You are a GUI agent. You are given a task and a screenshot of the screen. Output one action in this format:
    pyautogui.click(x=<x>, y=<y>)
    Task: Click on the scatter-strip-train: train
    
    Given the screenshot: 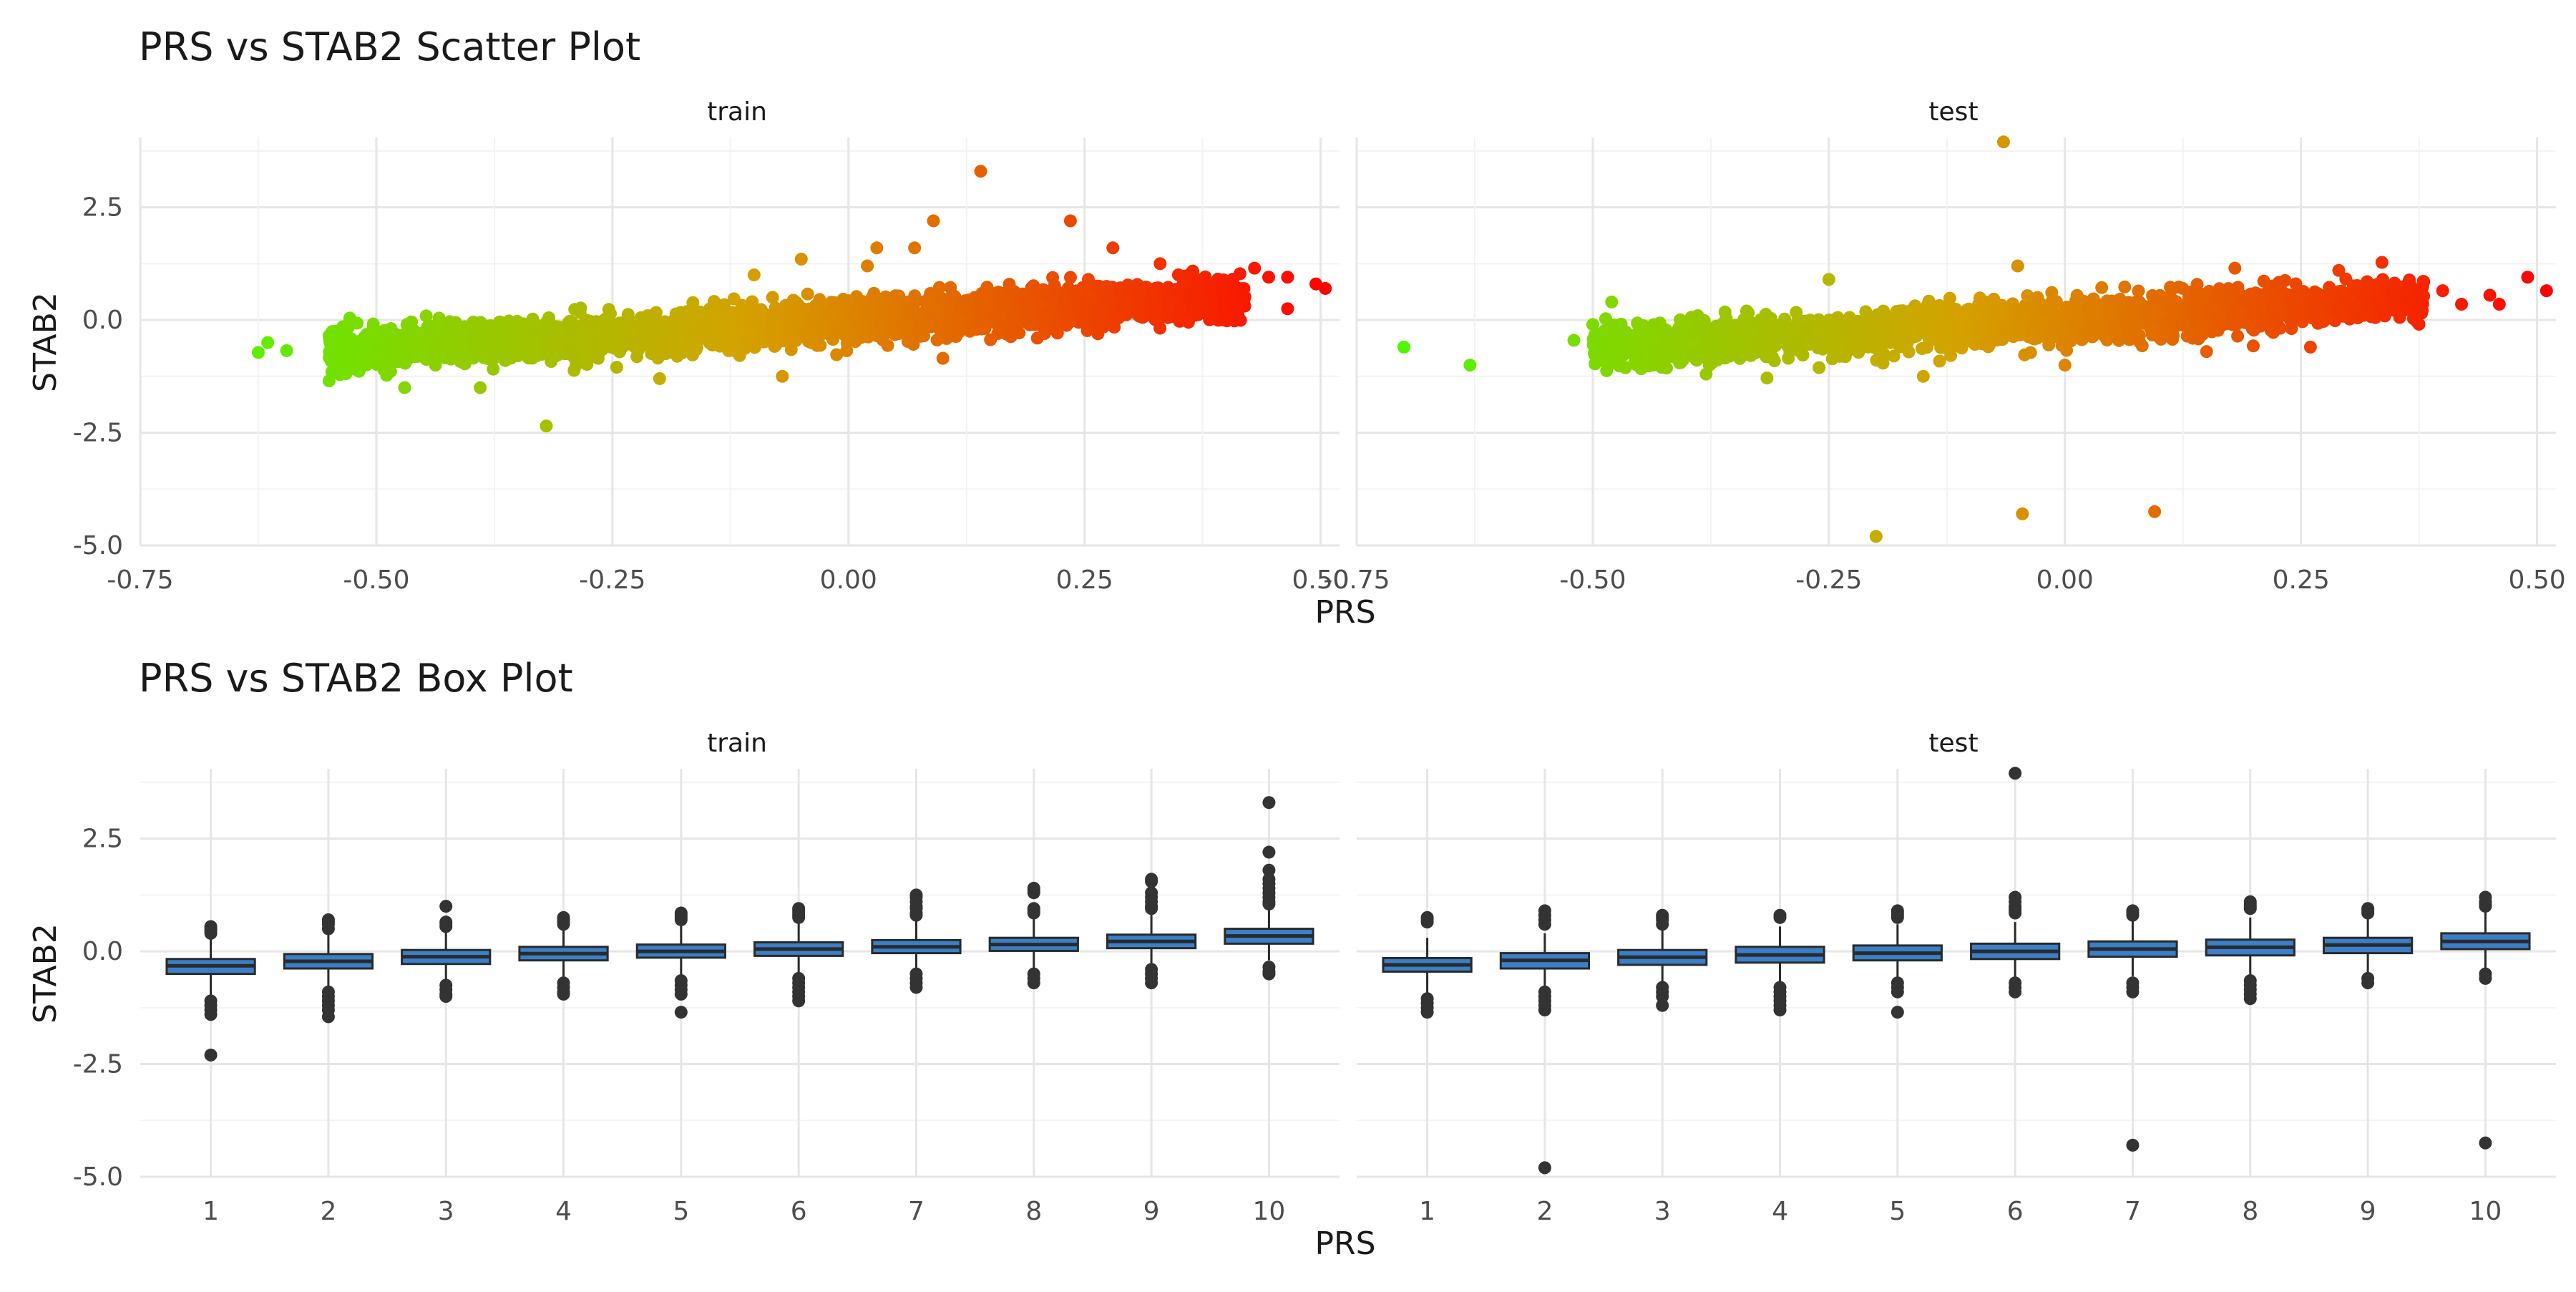 What is the action you would take?
    pyautogui.click(x=737, y=112)
    